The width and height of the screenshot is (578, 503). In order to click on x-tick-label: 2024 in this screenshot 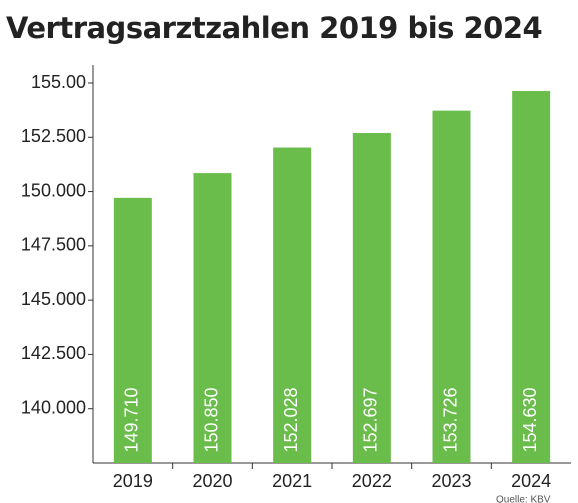, I will do `click(531, 481)`.